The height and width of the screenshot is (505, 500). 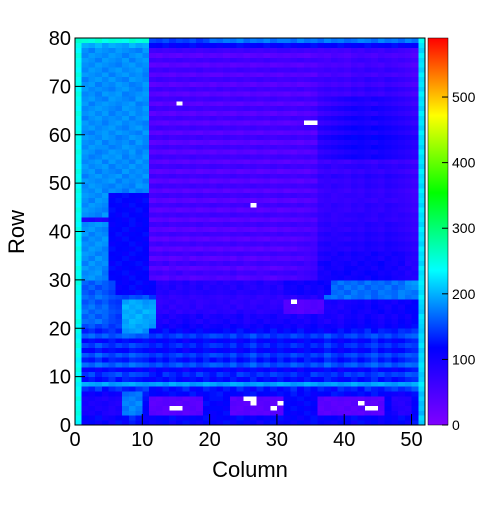 What do you see at coordinates (60, 184) in the screenshot?
I see `y-tick-label: 50` at bounding box center [60, 184].